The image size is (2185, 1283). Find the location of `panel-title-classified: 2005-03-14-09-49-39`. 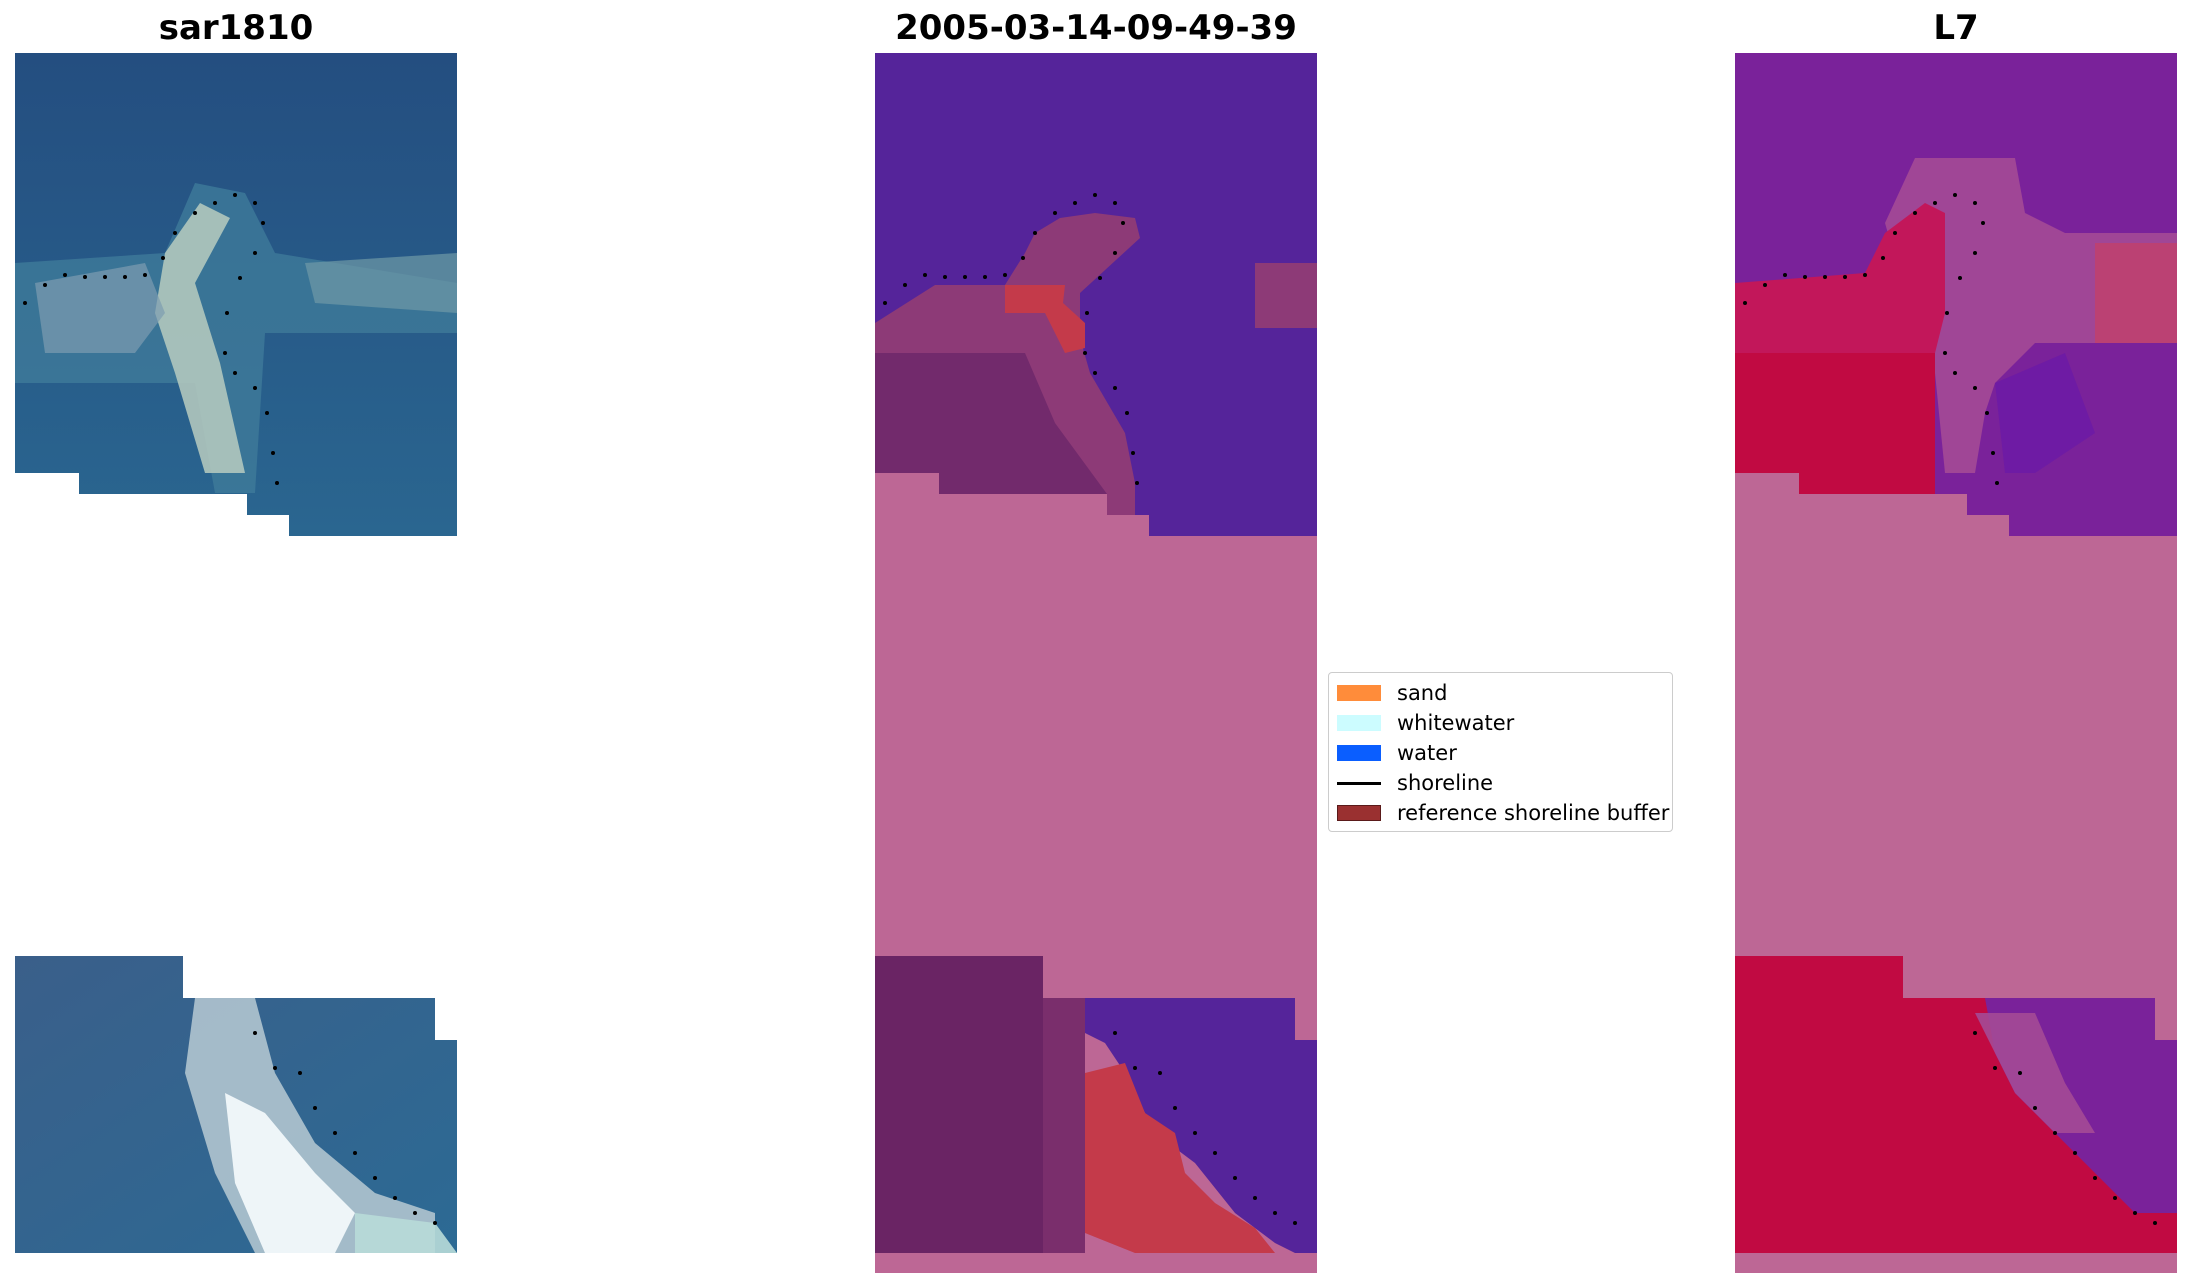

panel-title-classified: 2005-03-14-09-49-39 is located at coordinates (1096, 28).